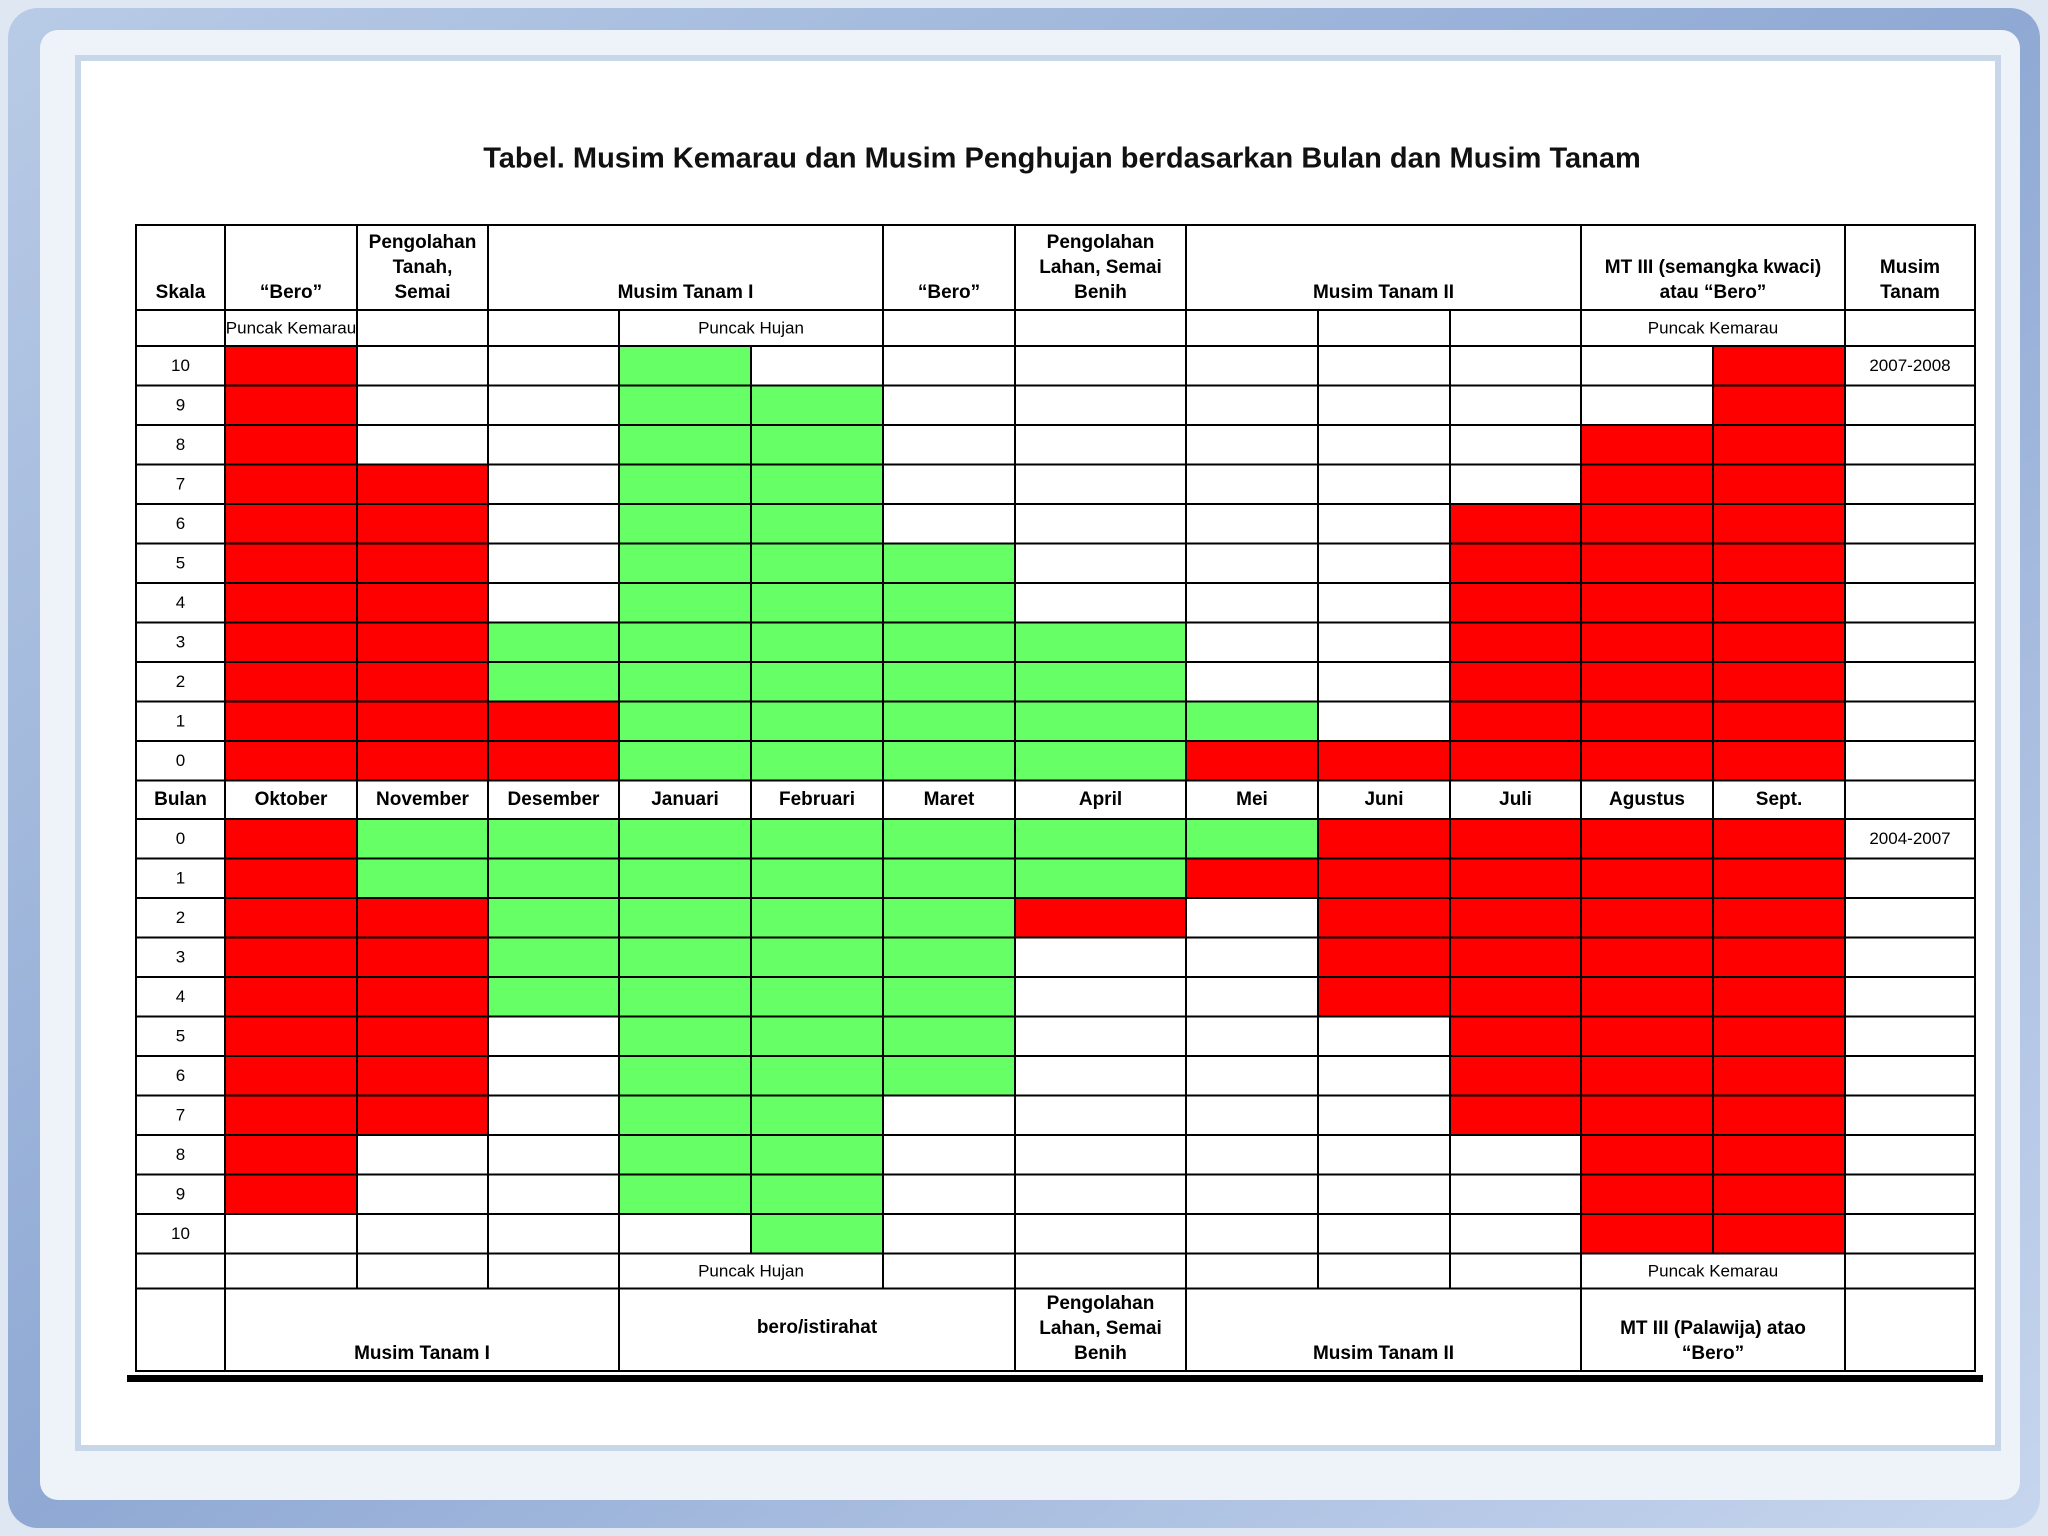 This screenshot has height=1536, width=2048. Describe the element at coordinates (1383, 292) in the screenshot. I see `header-cell-text: Musim Tanam II` at that location.